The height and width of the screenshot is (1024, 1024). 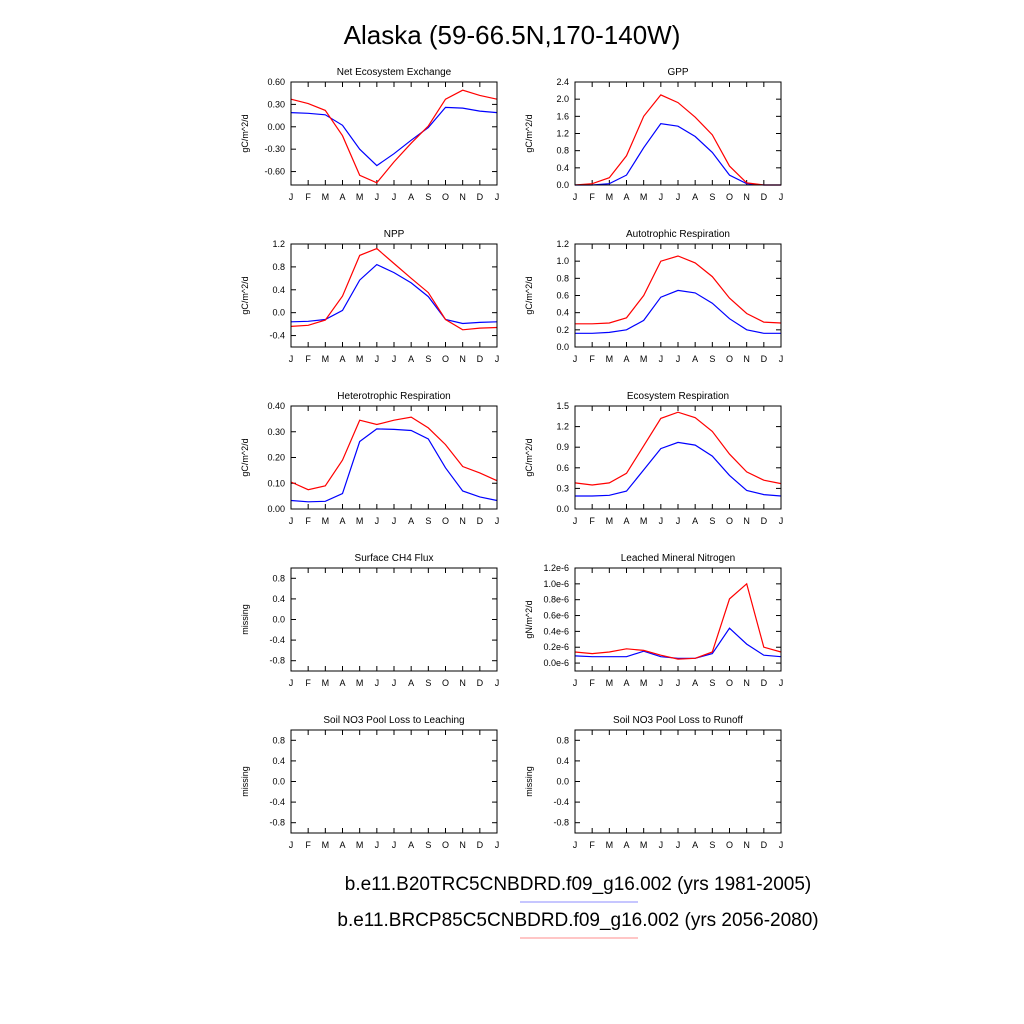 I want to click on y-tick-label: 0.4e-6, so click(x=556, y=631).